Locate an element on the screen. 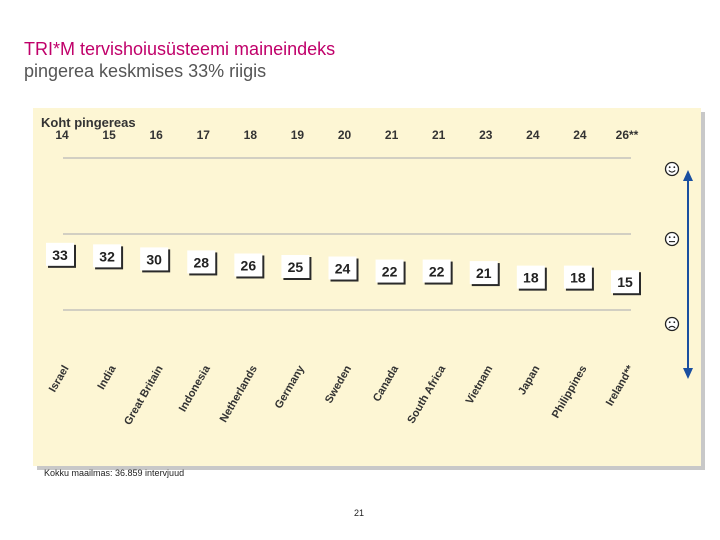 The width and height of the screenshot is (720, 540). rank-labels: 14 15 16 17 18 19 20 21 21 23 24 24 26** is located at coordinates (346, 135).